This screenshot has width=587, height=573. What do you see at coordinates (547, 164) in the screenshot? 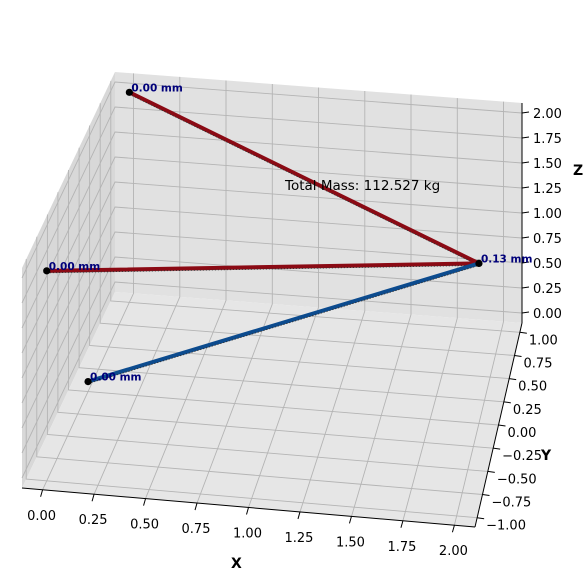
I see `z-tick-label: 1.50` at bounding box center [547, 164].